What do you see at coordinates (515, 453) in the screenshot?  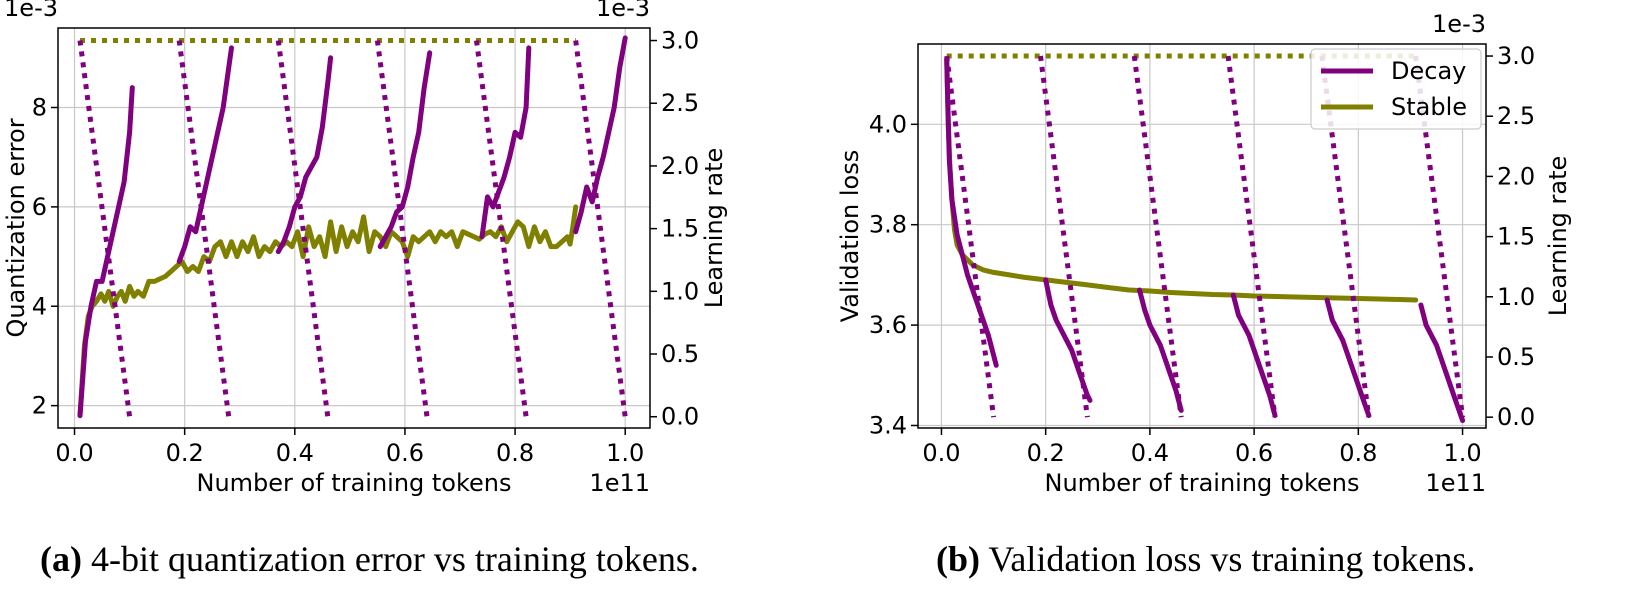 I see `chart-a-xtick-label-4: 0.8` at bounding box center [515, 453].